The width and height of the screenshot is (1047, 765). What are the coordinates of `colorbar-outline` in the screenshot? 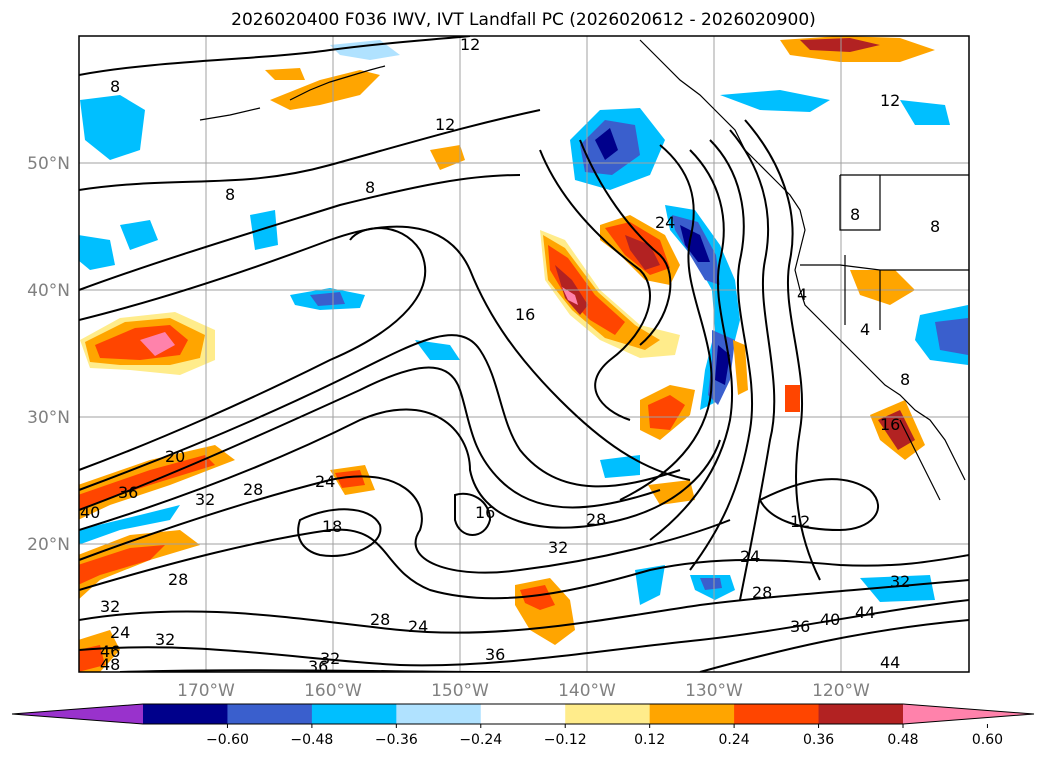 It's located at (523, 714).